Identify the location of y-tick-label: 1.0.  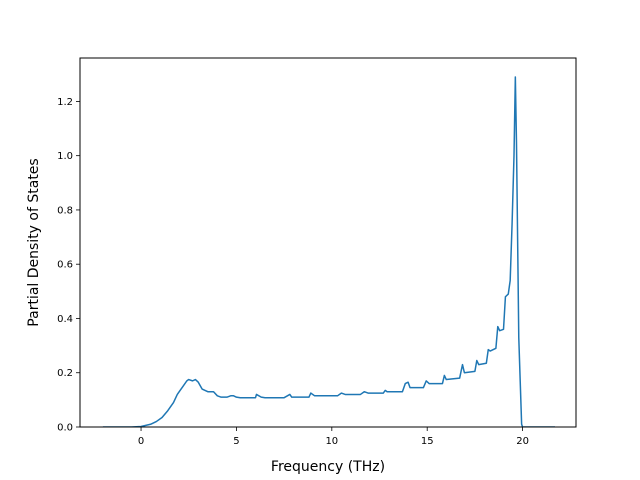
(65, 156).